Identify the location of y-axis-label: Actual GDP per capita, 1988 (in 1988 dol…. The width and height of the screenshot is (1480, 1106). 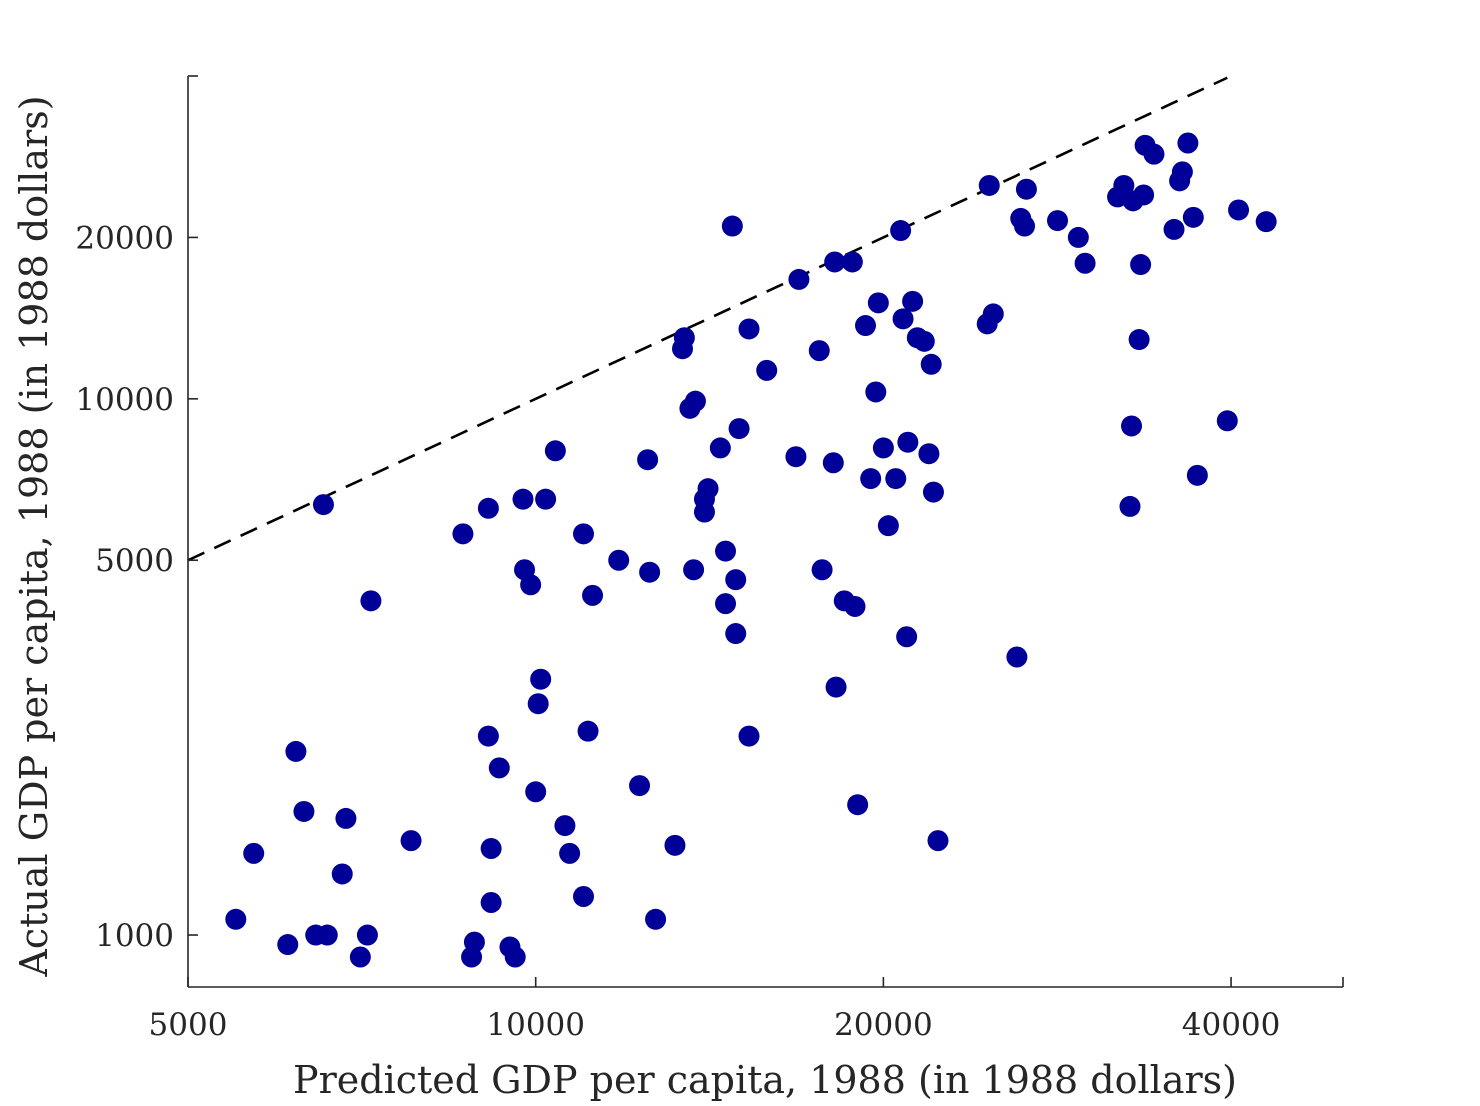
(34, 536).